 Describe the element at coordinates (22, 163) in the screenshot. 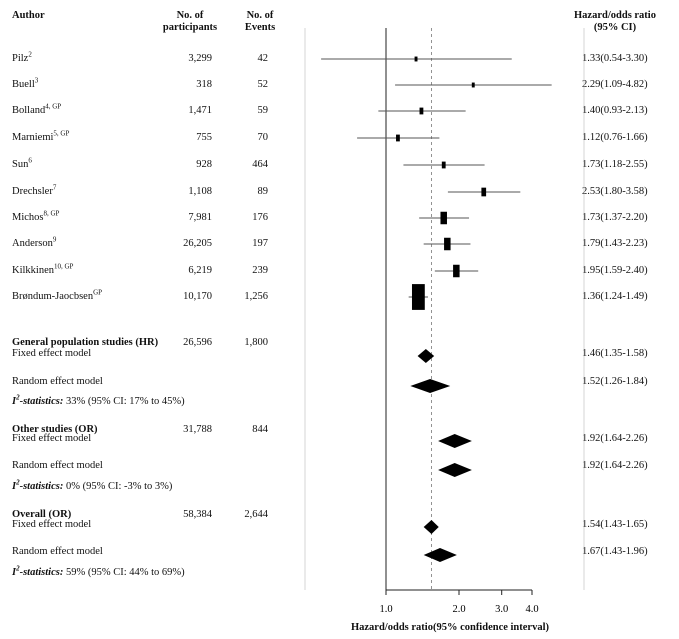

I see `study-name: Sun6` at that location.